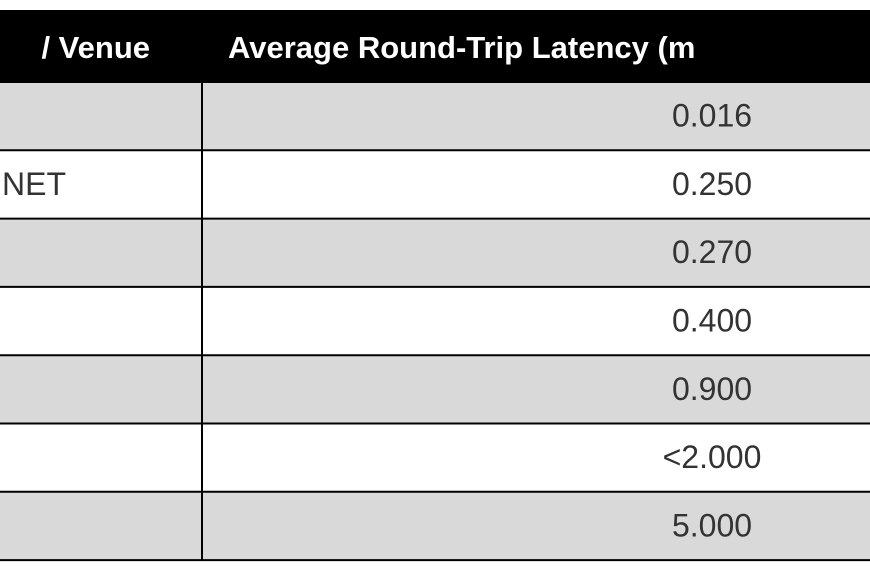 The height and width of the screenshot is (570, 870). I want to click on latency-cell: 5.000, so click(712, 525).